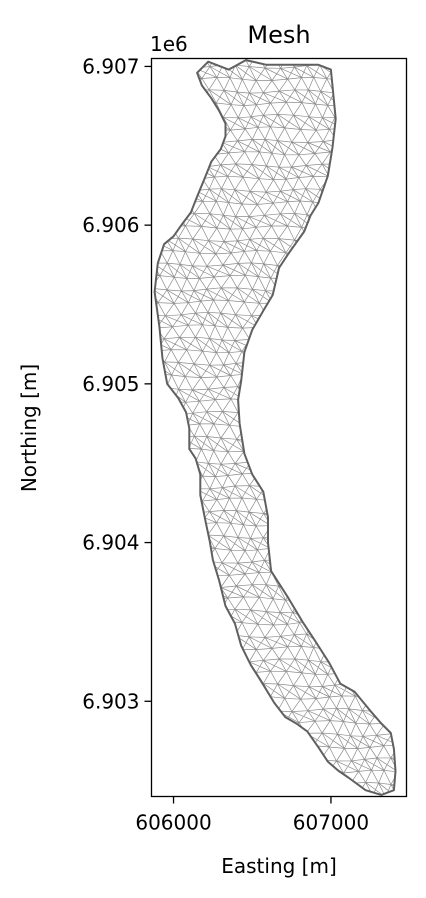 This screenshot has width=426, height=898. What do you see at coordinates (279, 866) in the screenshot?
I see `x-axis-label: Easting [m]` at bounding box center [279, 866].